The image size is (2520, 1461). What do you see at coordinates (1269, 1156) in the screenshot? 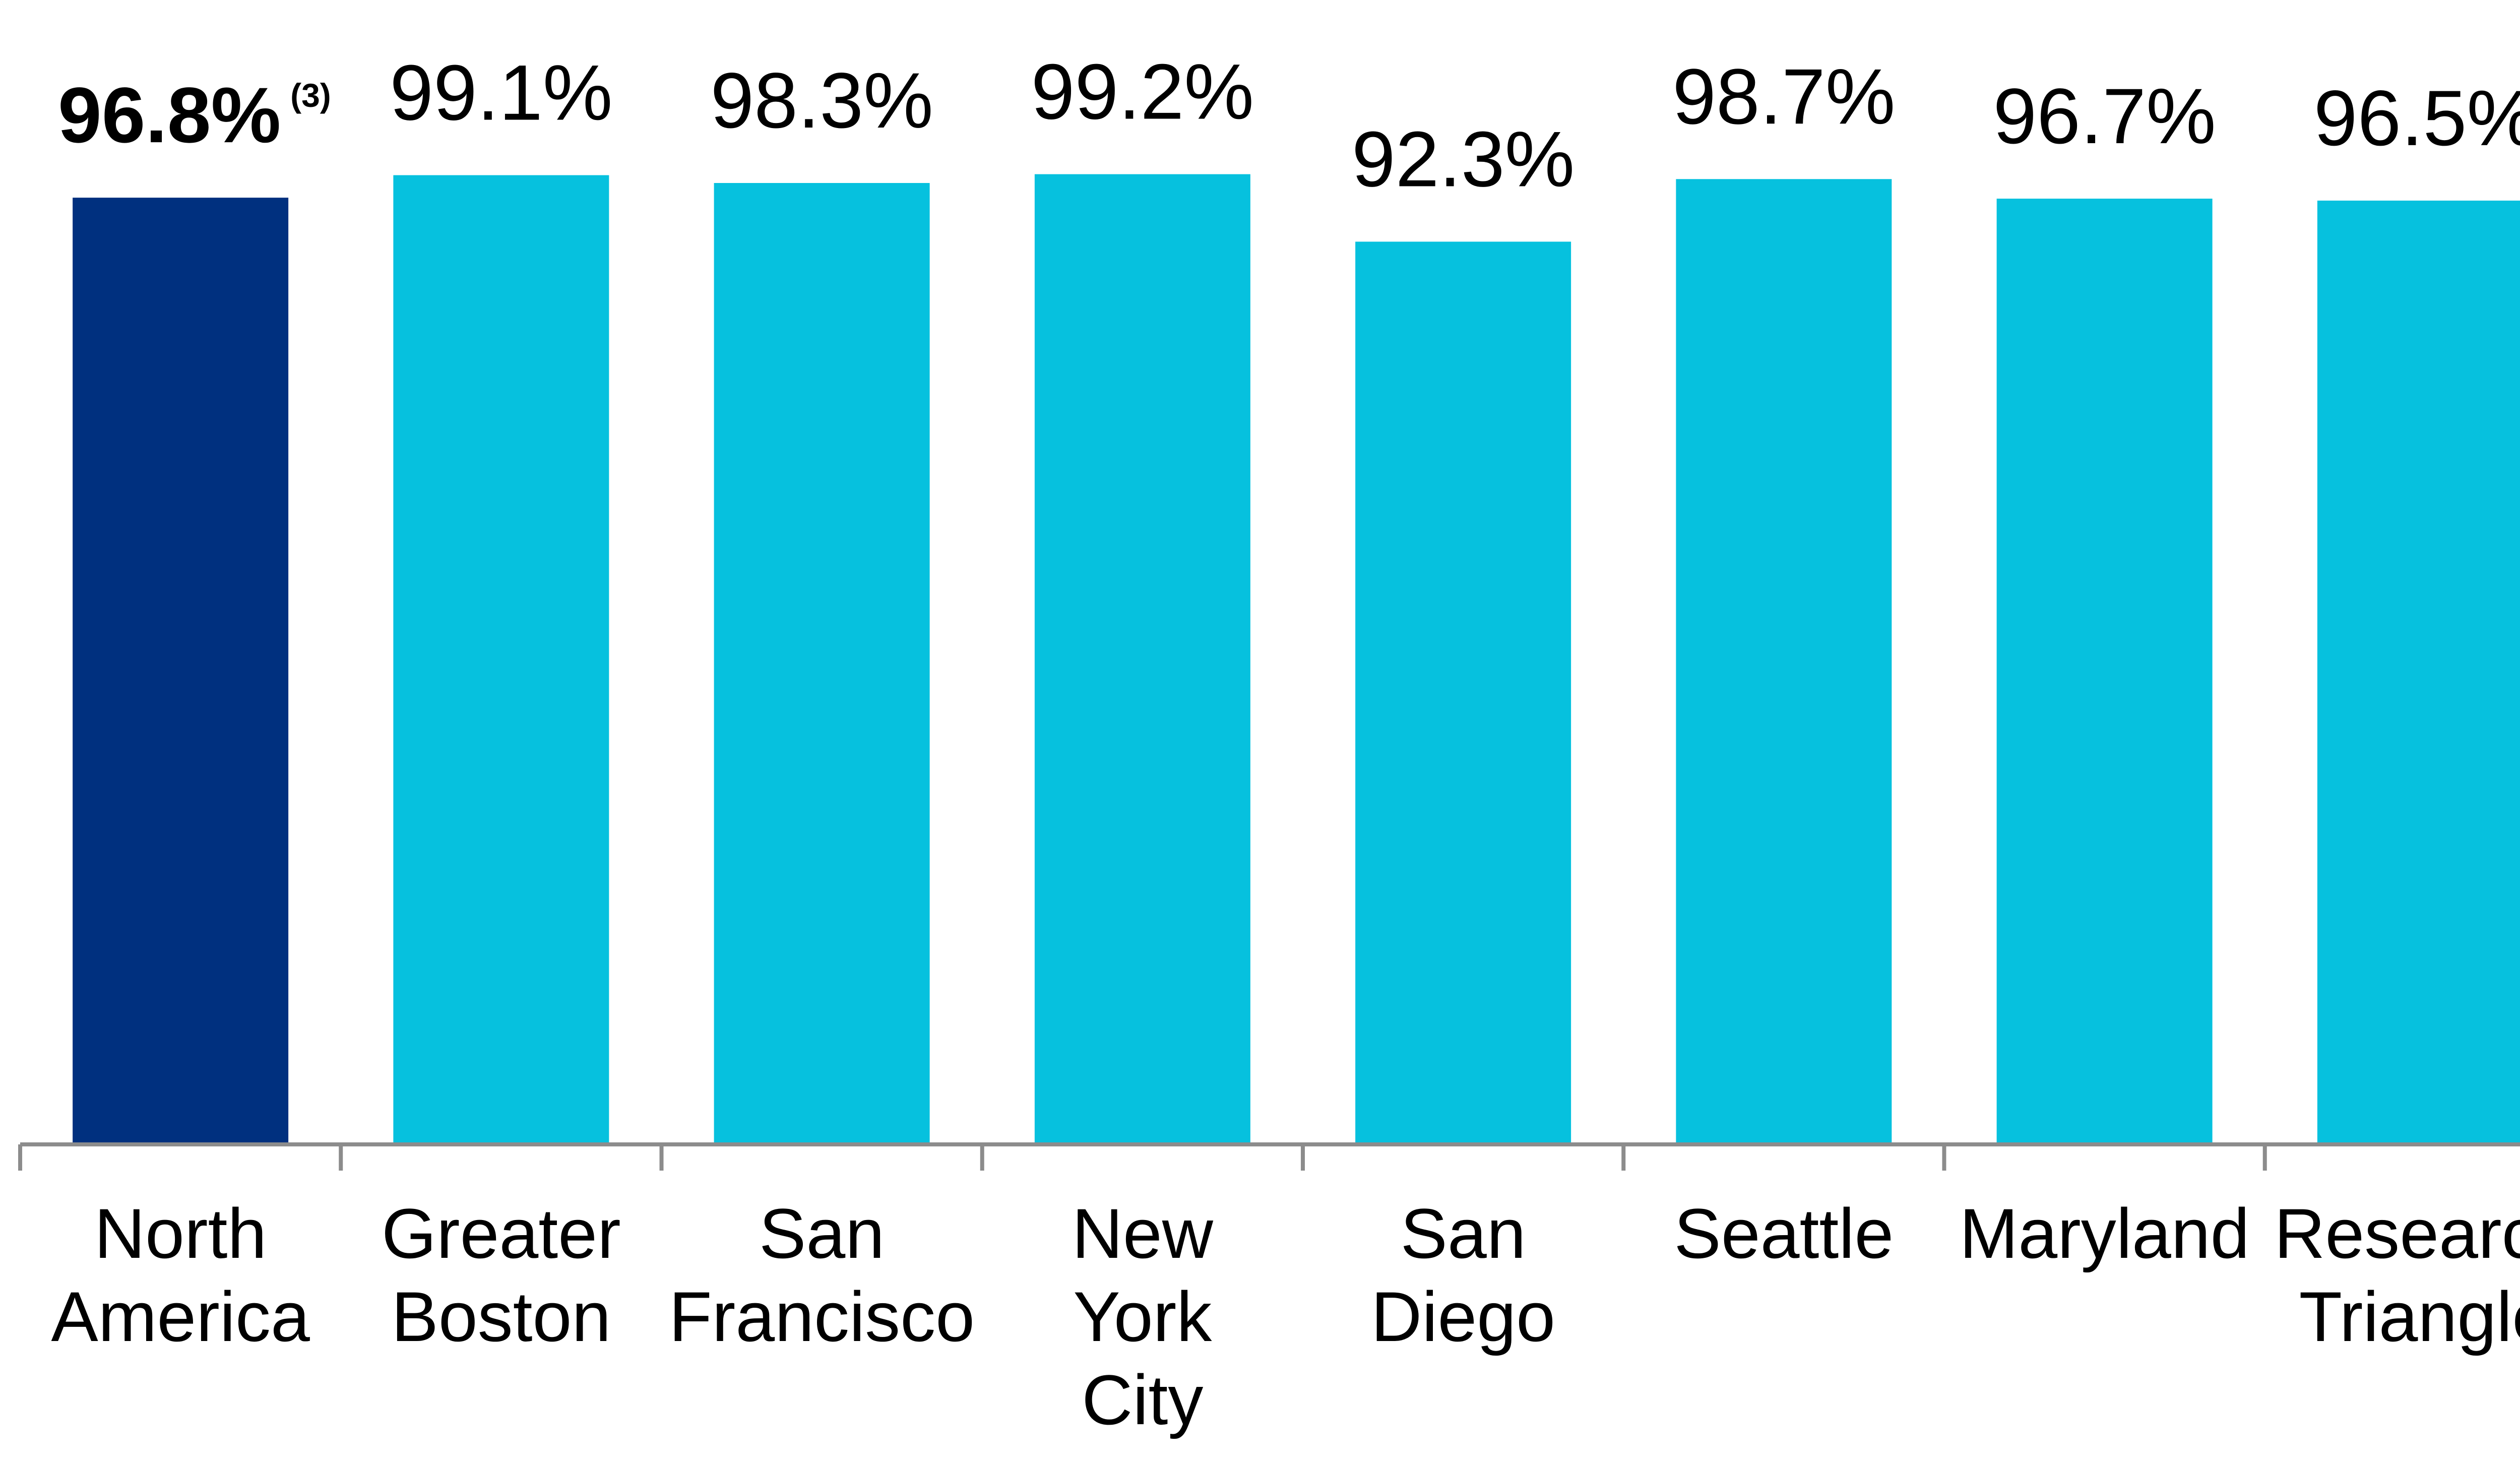
I see `x-axis` at bounding box center [1269, 1156].